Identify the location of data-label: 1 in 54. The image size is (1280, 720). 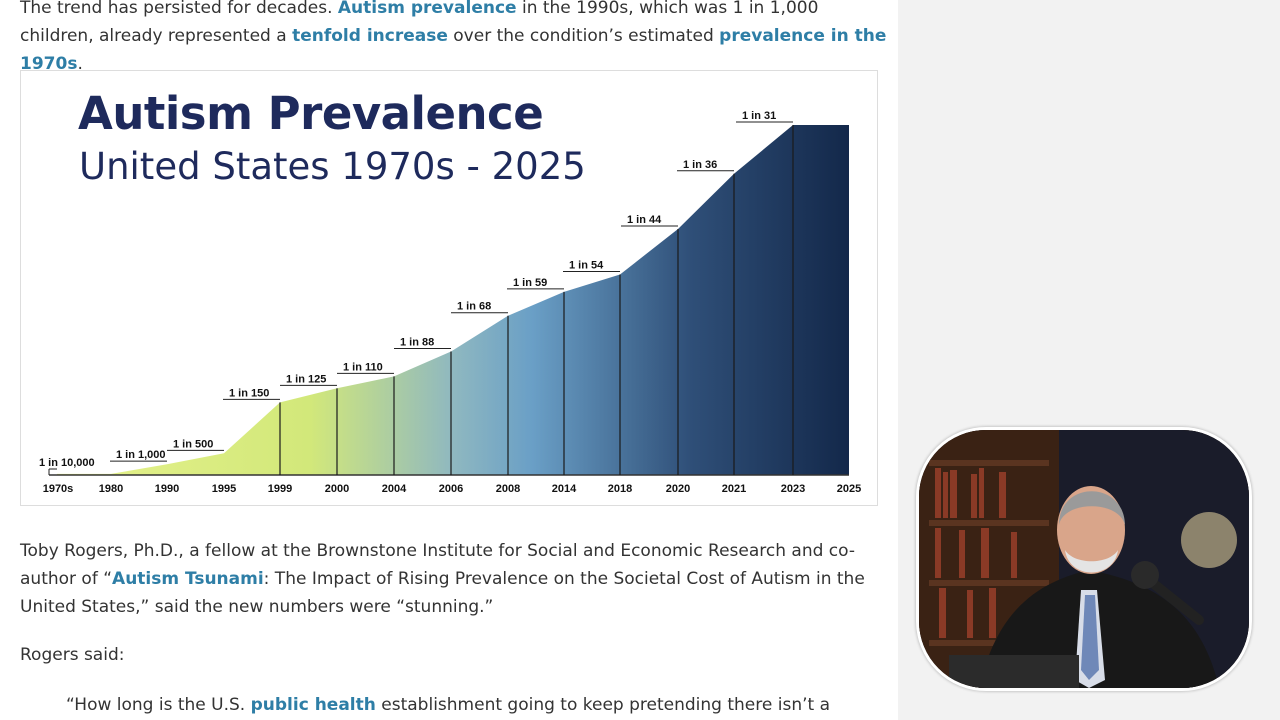
(586, 266).